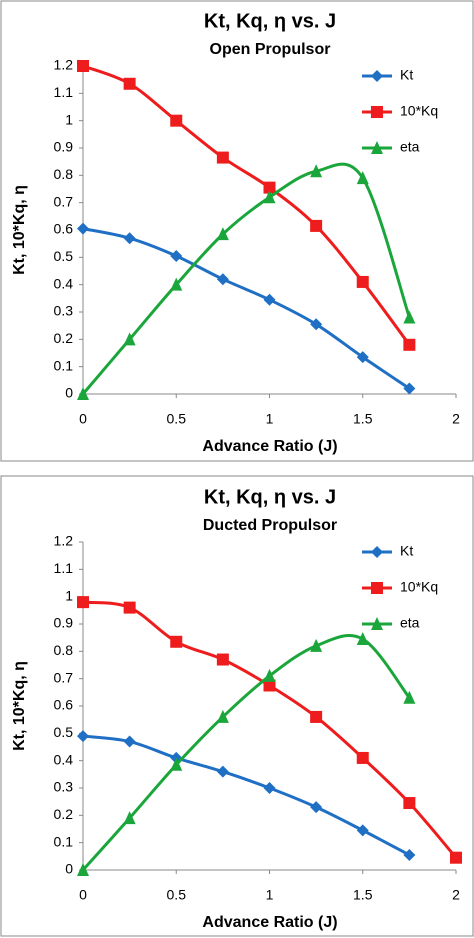  Describe the element at coordinates (270, 49) in the screenshot. I see `chart-subtitle: Open Propulsor` at that location.